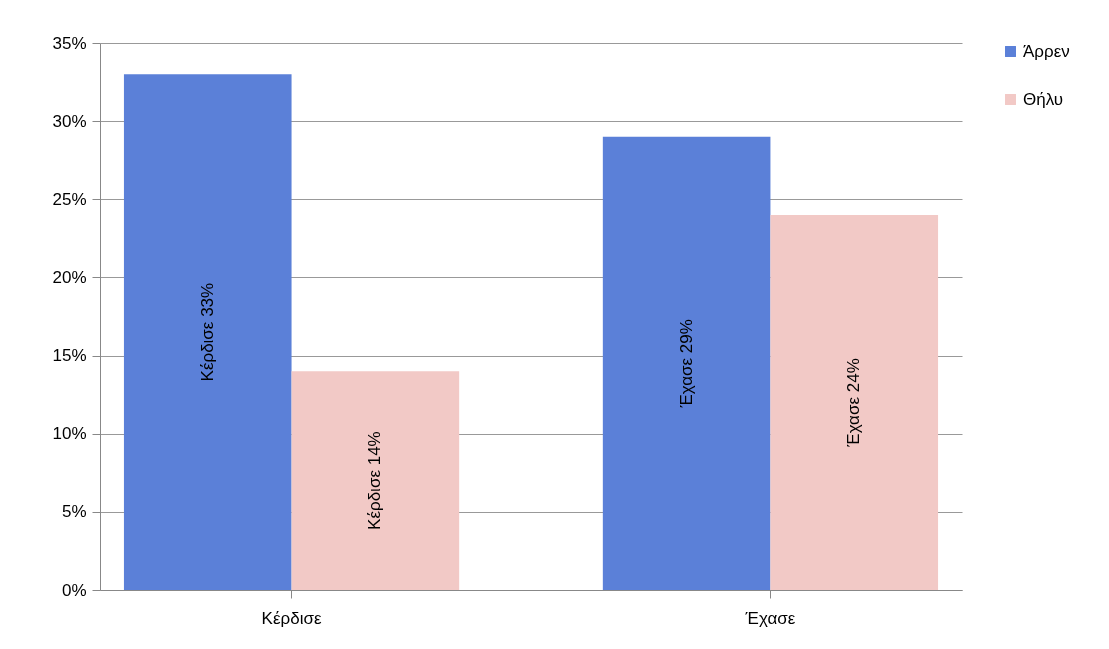 The height and width of the screenshot is (649, 1109). I want to click on x-tick-label: Έχασε, so click(770, 618).